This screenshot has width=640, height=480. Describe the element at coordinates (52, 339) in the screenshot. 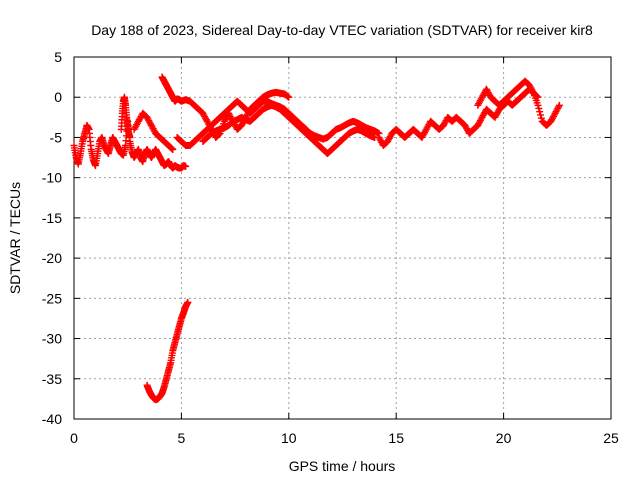

I see `y-tick-label: -30` at that location.